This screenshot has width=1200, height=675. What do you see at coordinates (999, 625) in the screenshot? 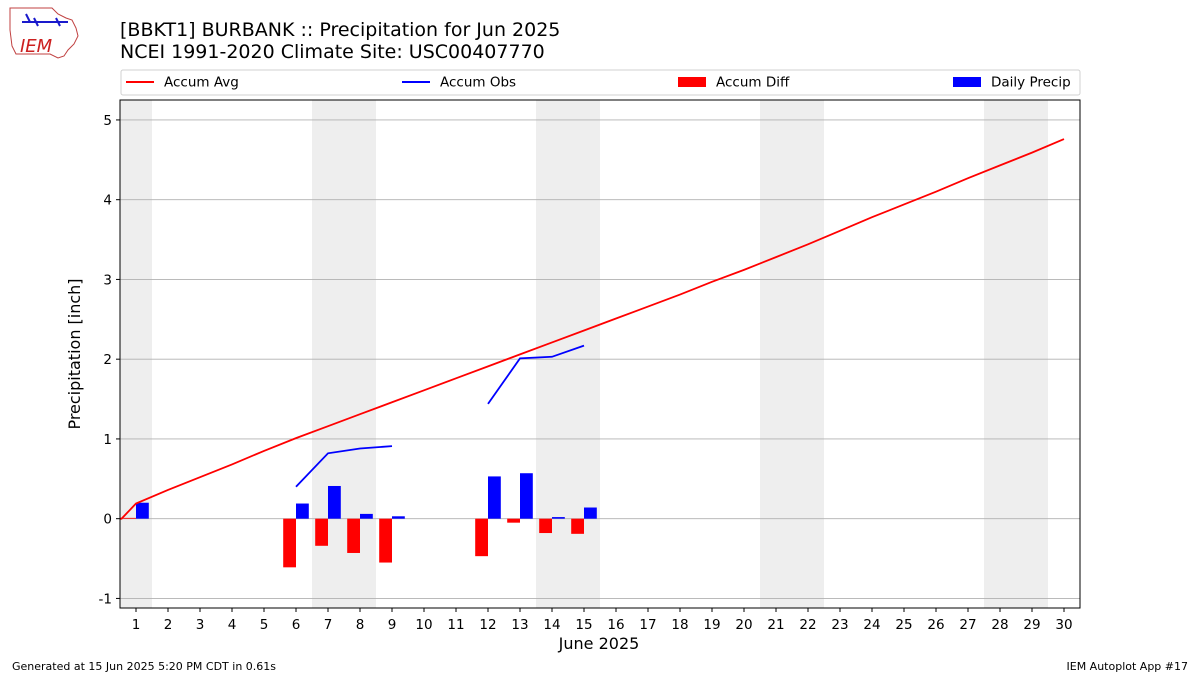
I see `x-tick-label: 28` at bounding box center [999, 625].